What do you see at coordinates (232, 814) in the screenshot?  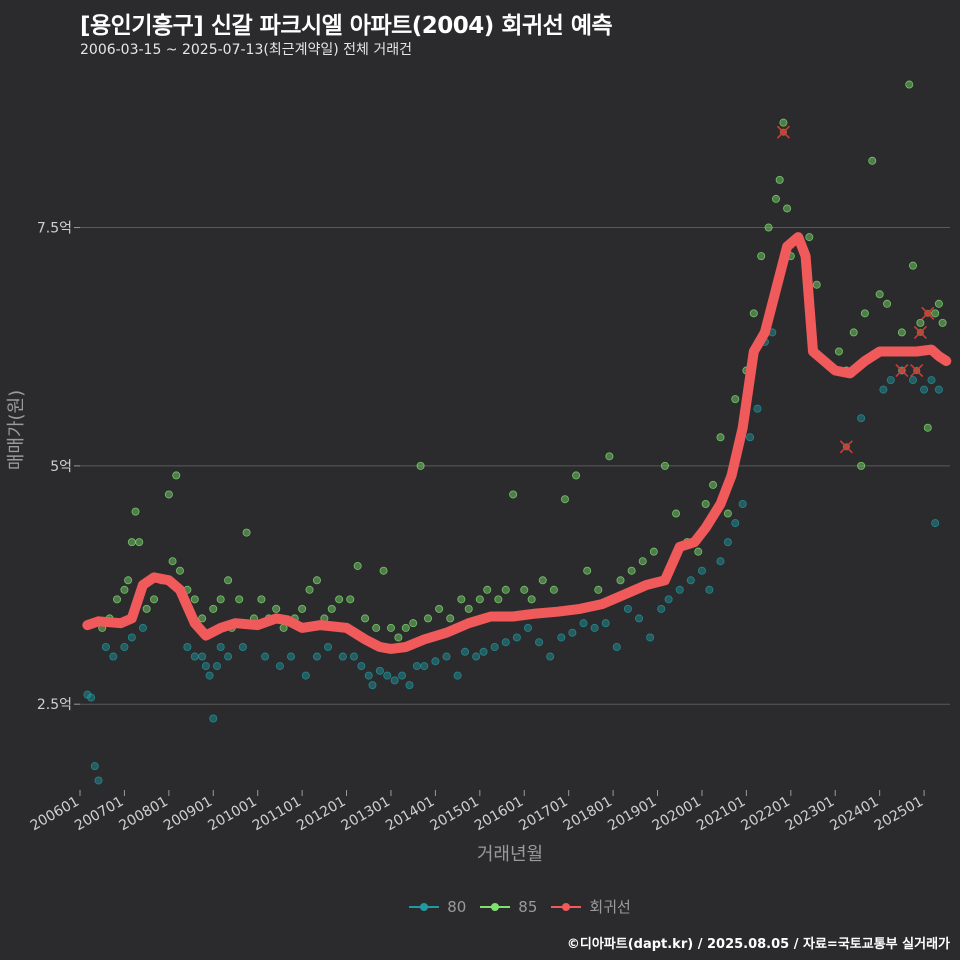 I see `x-tick-label: 201001` at bounding box center [232, 814].